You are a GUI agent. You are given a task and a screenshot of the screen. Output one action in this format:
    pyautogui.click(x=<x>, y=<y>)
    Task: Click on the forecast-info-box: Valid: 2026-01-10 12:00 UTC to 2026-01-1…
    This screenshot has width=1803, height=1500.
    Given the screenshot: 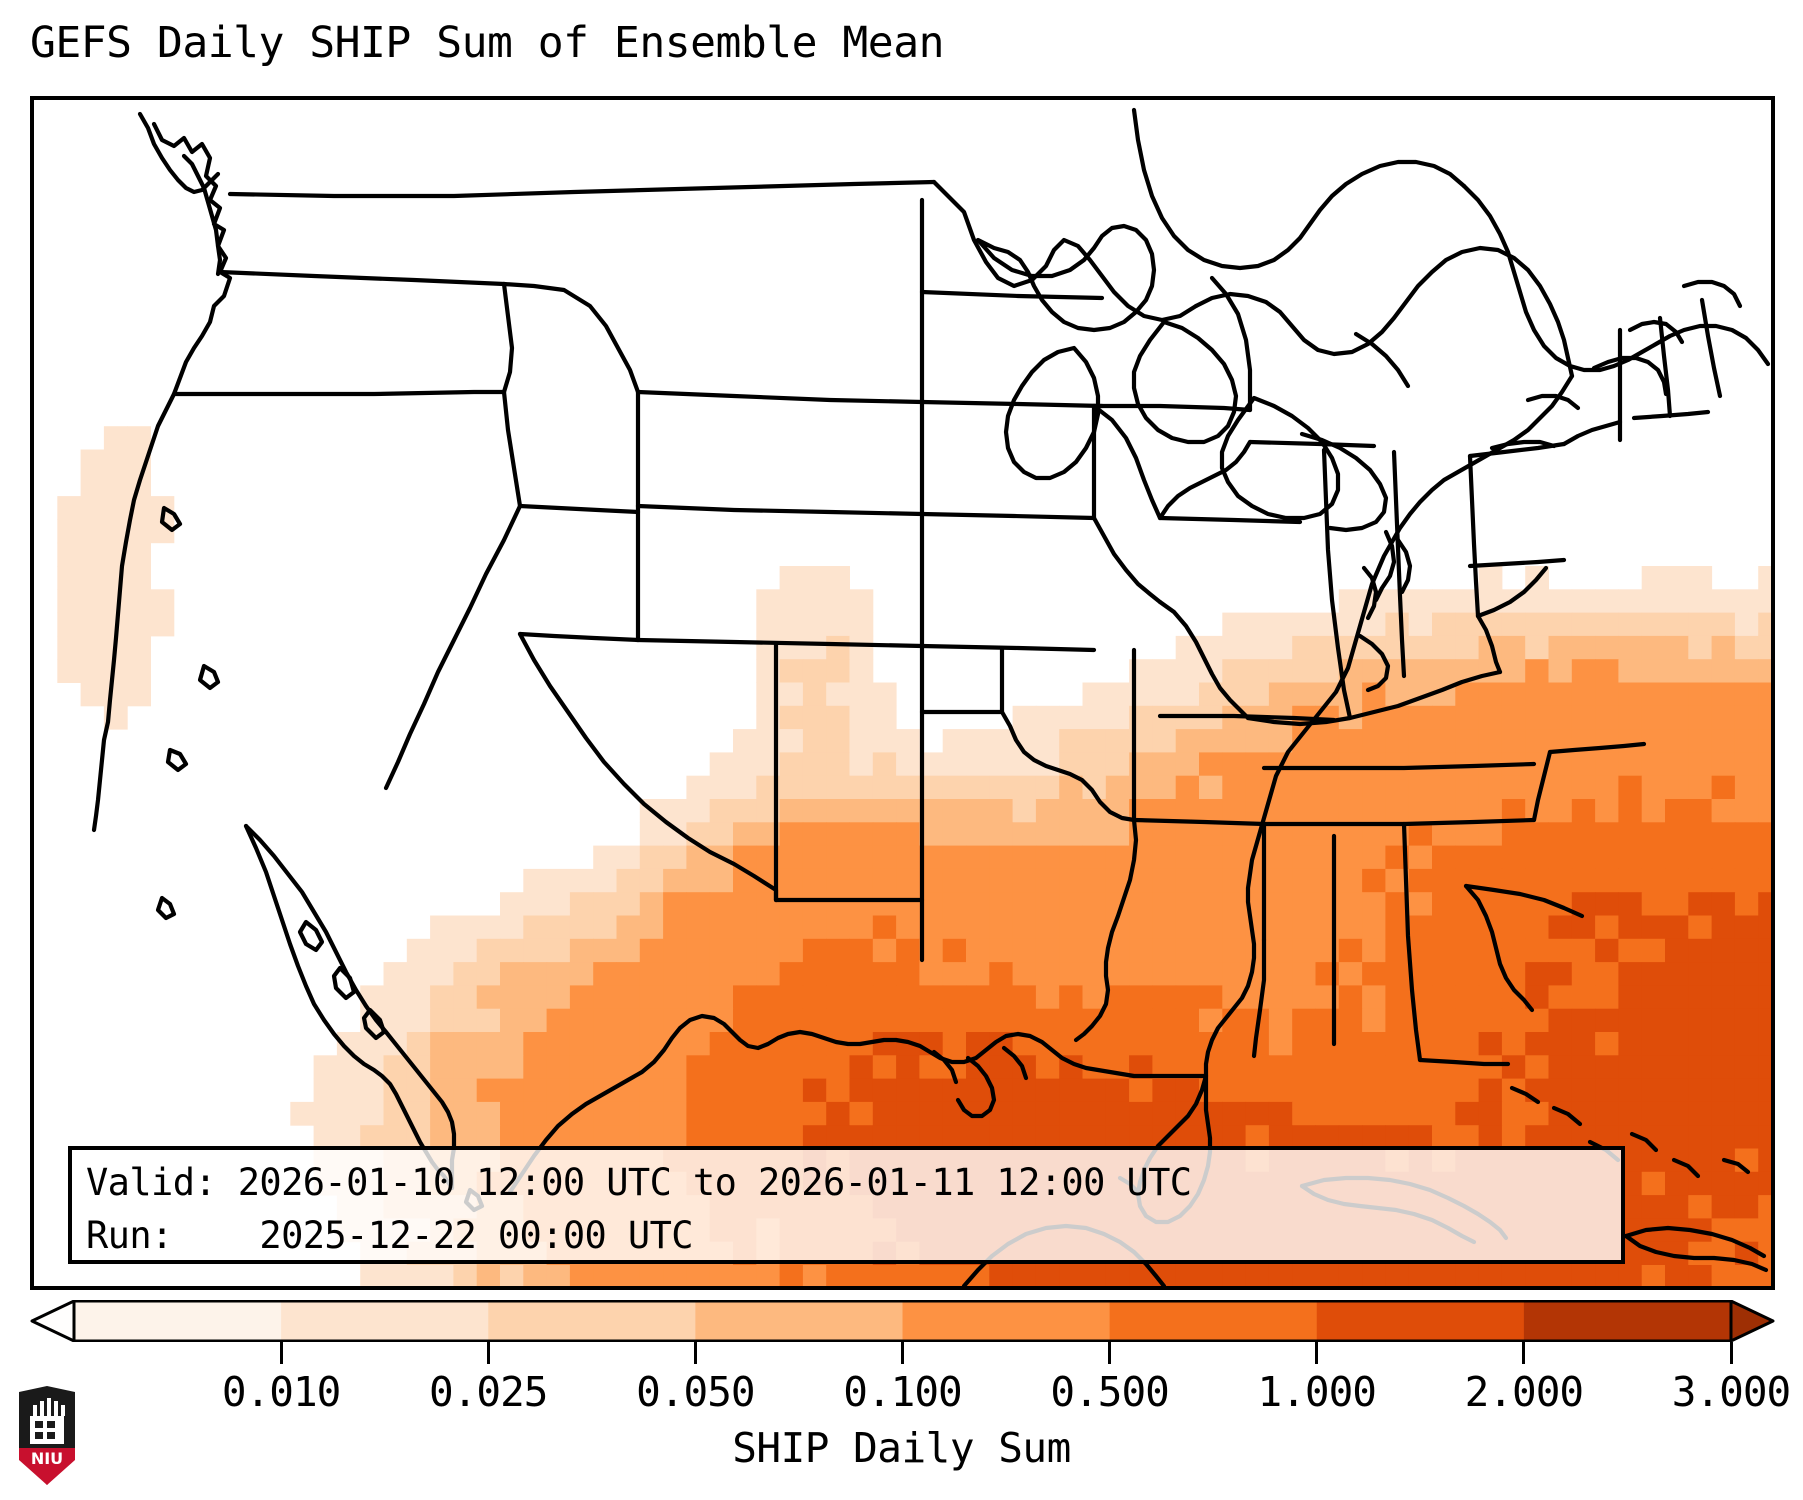 What is the action you would take?
    pyautogui.click(x=846, y=1205)
    